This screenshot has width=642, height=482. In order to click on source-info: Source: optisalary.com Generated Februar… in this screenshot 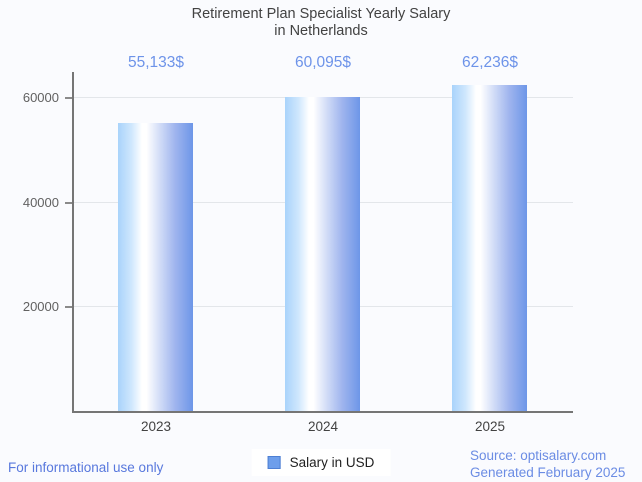, I will do `click(547, 464)`.